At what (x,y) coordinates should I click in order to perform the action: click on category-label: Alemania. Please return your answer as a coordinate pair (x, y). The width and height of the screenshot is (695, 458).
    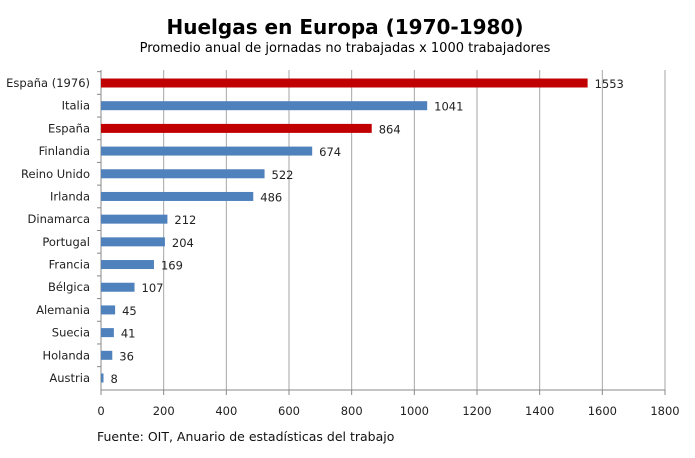
    Looking at the image, I should click on (63, 310).